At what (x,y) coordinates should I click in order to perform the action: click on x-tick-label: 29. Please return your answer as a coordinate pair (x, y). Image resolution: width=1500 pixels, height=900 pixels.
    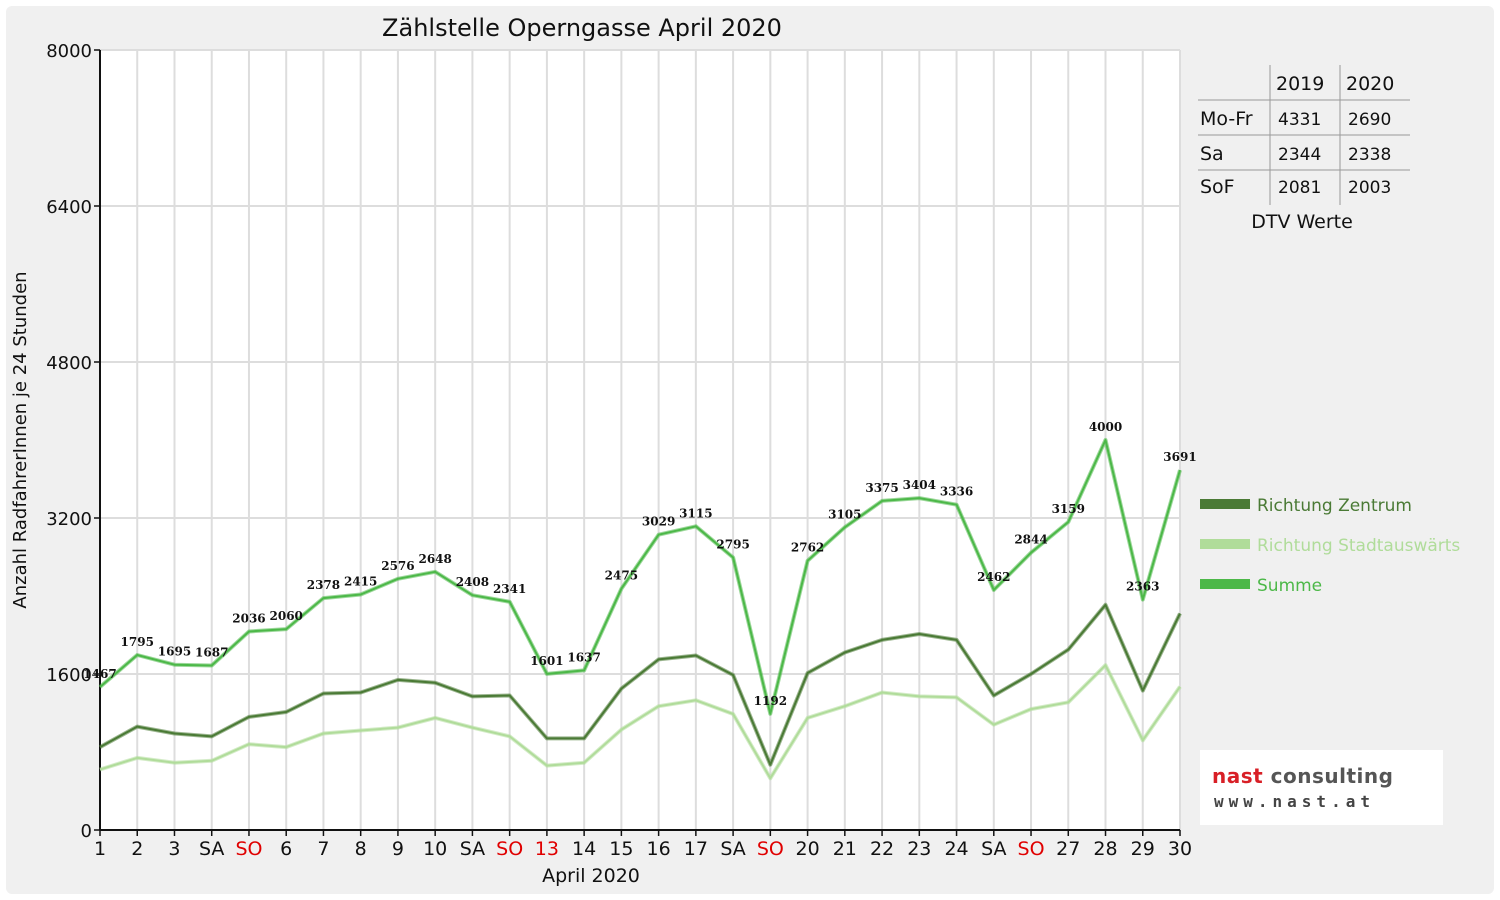
    Looking at the image, I should click on (1143, 849).